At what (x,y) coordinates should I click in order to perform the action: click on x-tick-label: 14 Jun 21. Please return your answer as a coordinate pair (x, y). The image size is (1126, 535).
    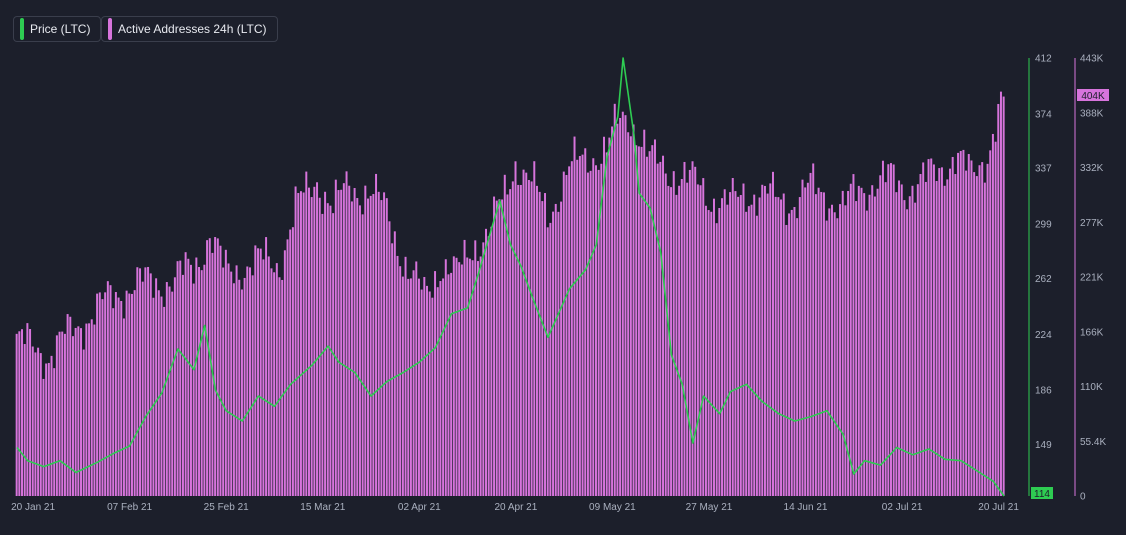
    Looking at the image, I should click on (806, 507).